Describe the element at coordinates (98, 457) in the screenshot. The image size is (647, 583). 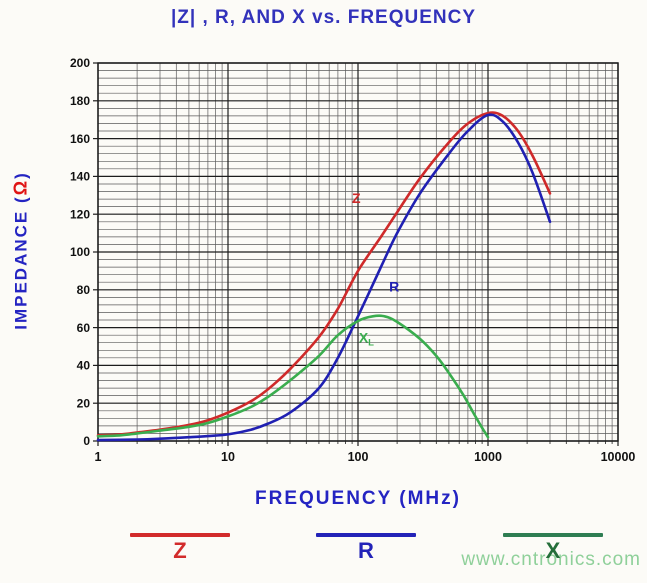
I see `svg-text: 1` at that location.